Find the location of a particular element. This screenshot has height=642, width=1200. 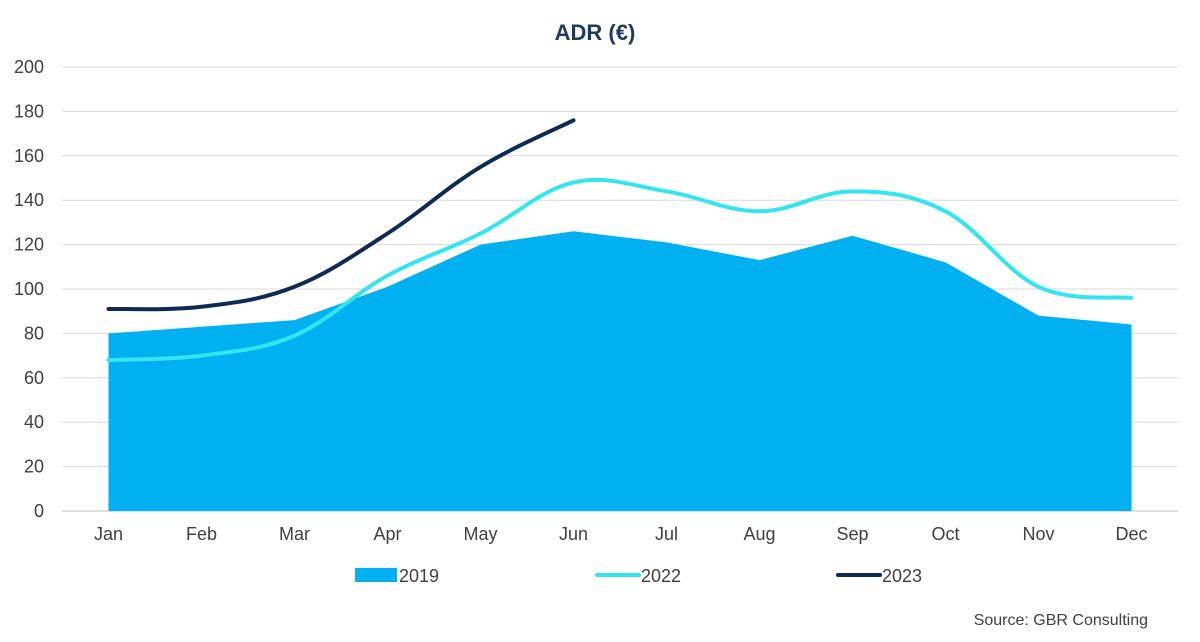

x-axis-tick-labels: Jan Feb Mar Apr May Jun Jul Aug Sep Oct Nov Dec is located at coordinates (621, 534).